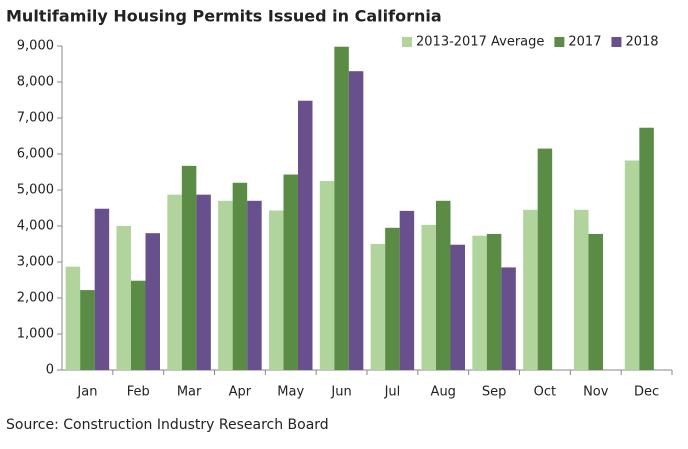 This screenshot has height=449, width=688. Describe the element at coordinates (35, 262) in the screenshot. I see `y-tick-label: 3,000` at that location.